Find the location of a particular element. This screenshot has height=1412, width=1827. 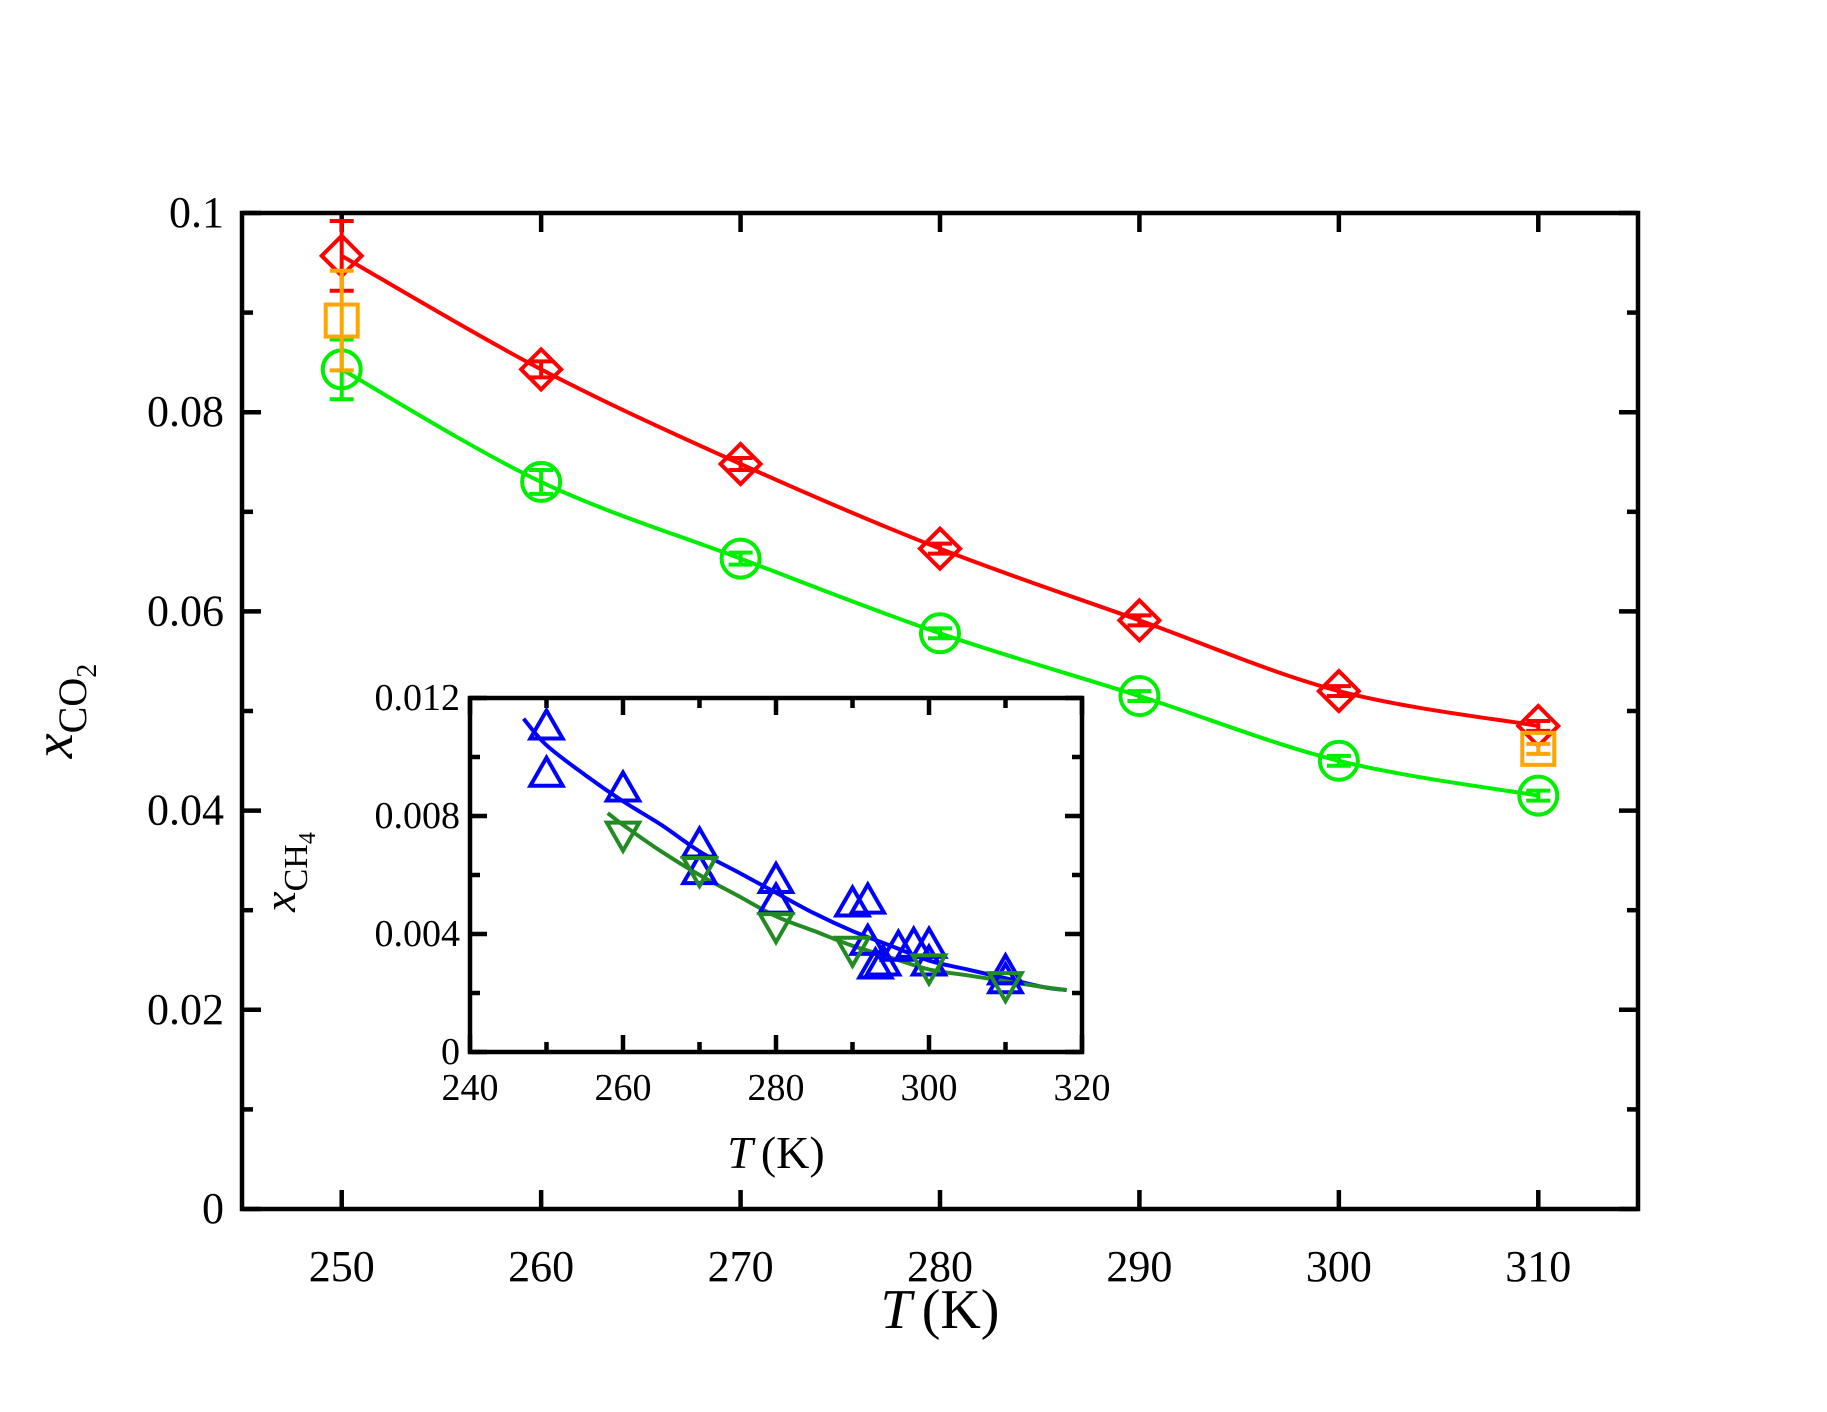

inset-ytick-label: 0.008 is located at coordinates (418, 816).